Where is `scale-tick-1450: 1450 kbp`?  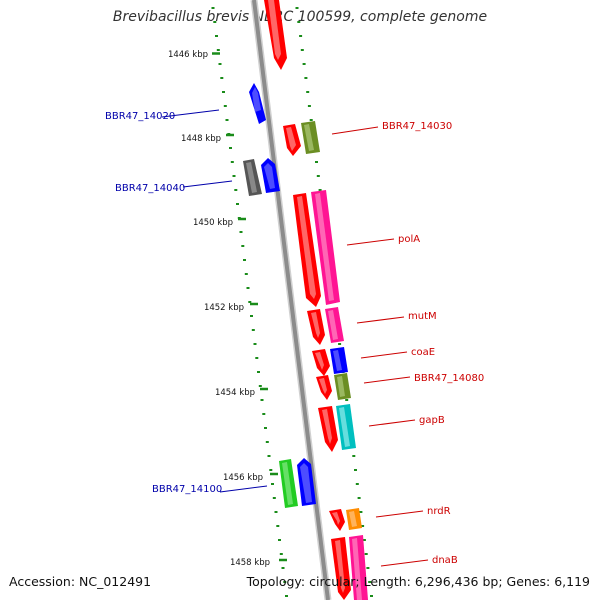
scale-tick-1450: 1450 kbp is located at coordinates (219, 222).